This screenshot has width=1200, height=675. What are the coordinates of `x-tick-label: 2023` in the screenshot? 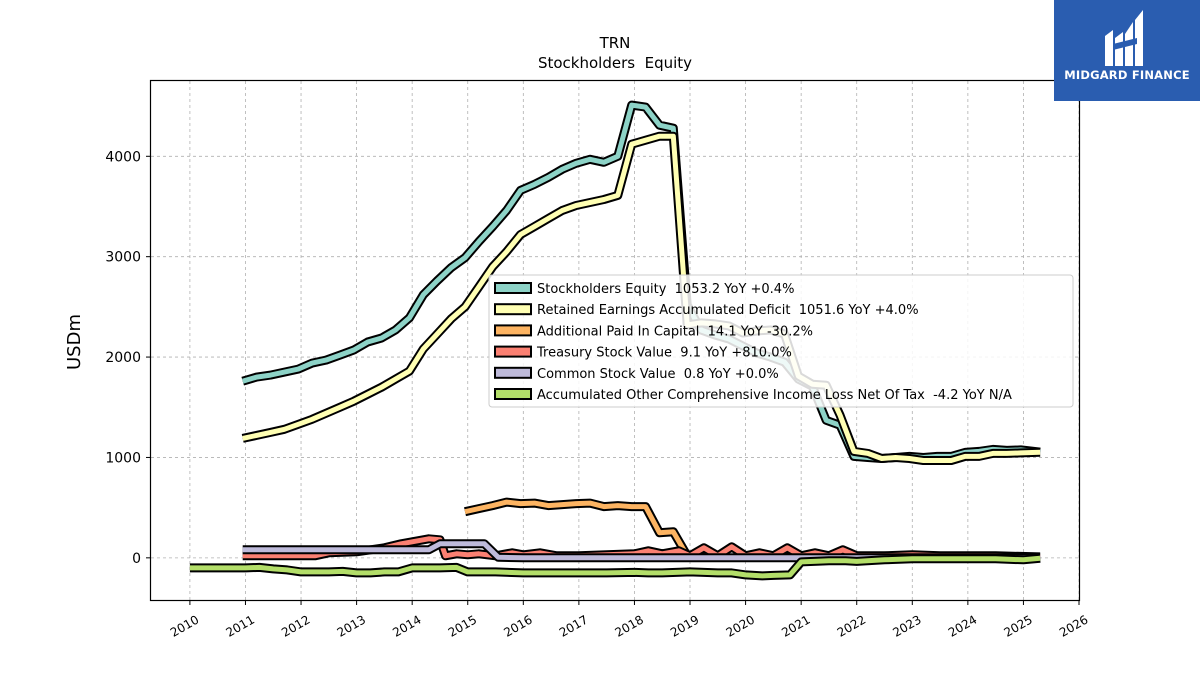 It's located at (906, 625).